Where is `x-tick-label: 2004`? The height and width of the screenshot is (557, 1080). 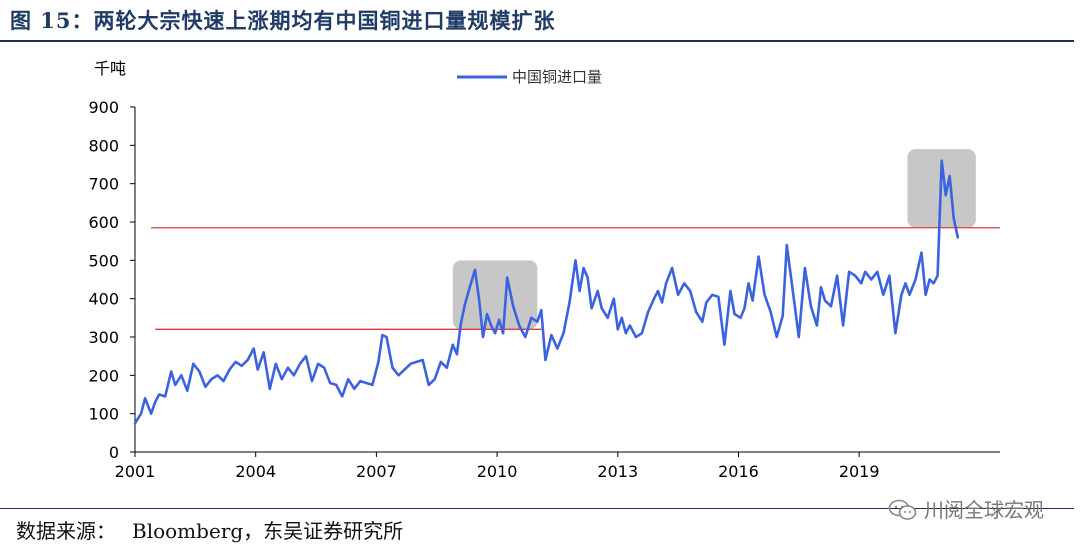
x-tick-label: 2004 is located at coordinates (255, 471).